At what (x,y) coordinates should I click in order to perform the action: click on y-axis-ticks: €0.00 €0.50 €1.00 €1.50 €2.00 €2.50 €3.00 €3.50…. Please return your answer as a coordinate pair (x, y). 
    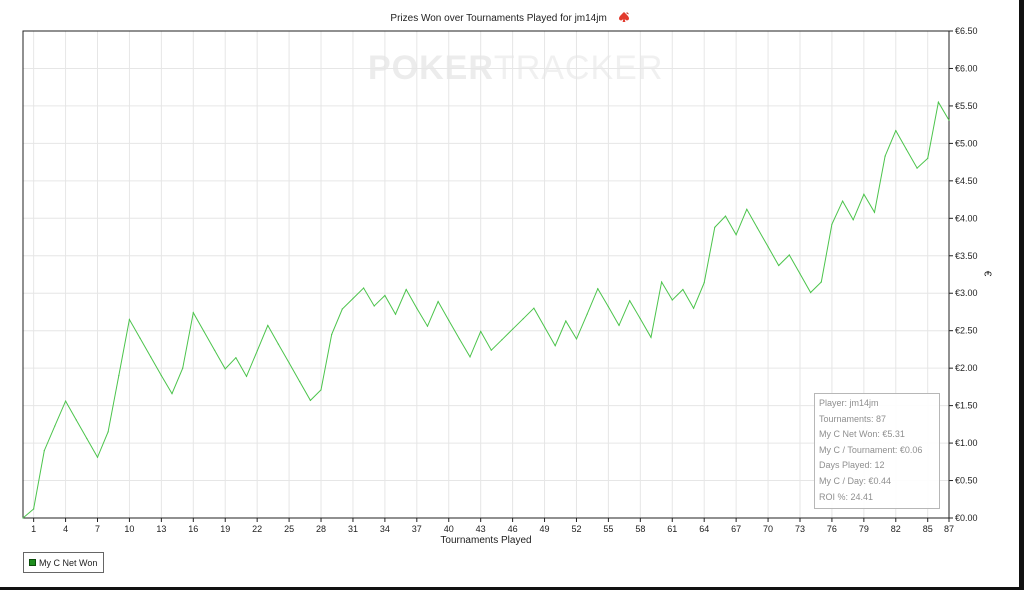
    Looking at the image, I should click on (963, 274).